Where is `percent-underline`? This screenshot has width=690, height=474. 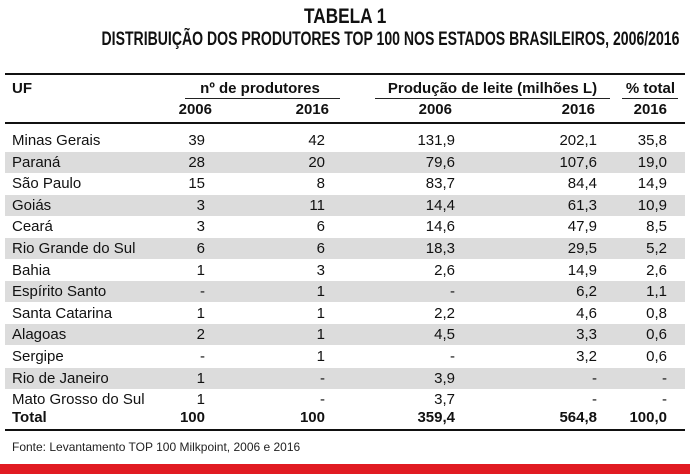 percent-underline is located at coordinates (650, 98).